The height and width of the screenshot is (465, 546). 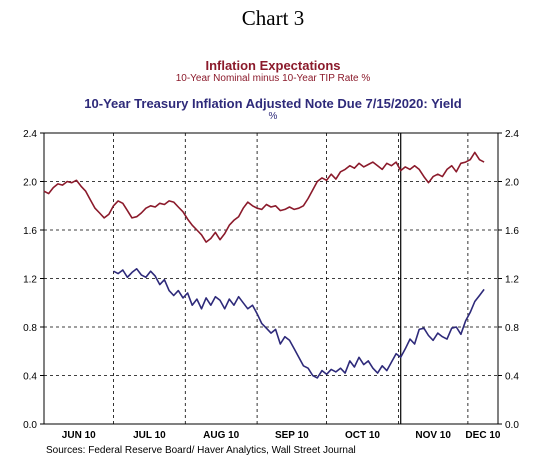 What do you see at coordinates (292, 435) in the screenshot?
I see `x-month-label: SEP 10` at bounding box center [292, 435].